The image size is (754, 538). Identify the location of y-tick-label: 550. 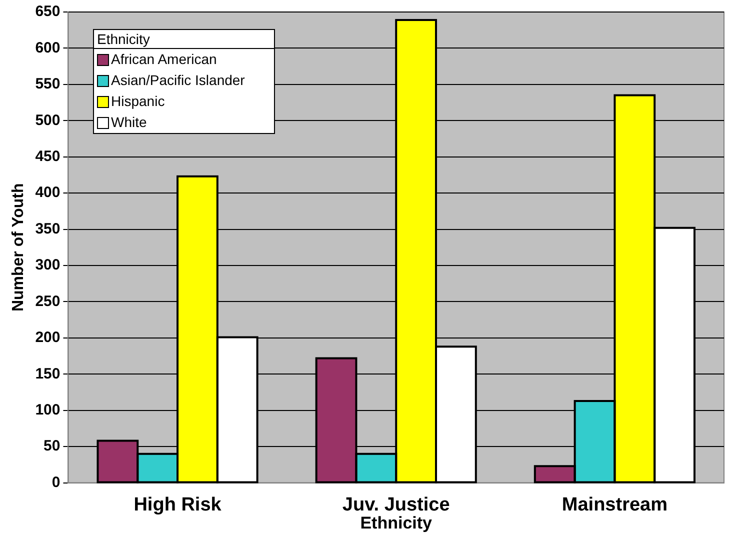
(47, 84).